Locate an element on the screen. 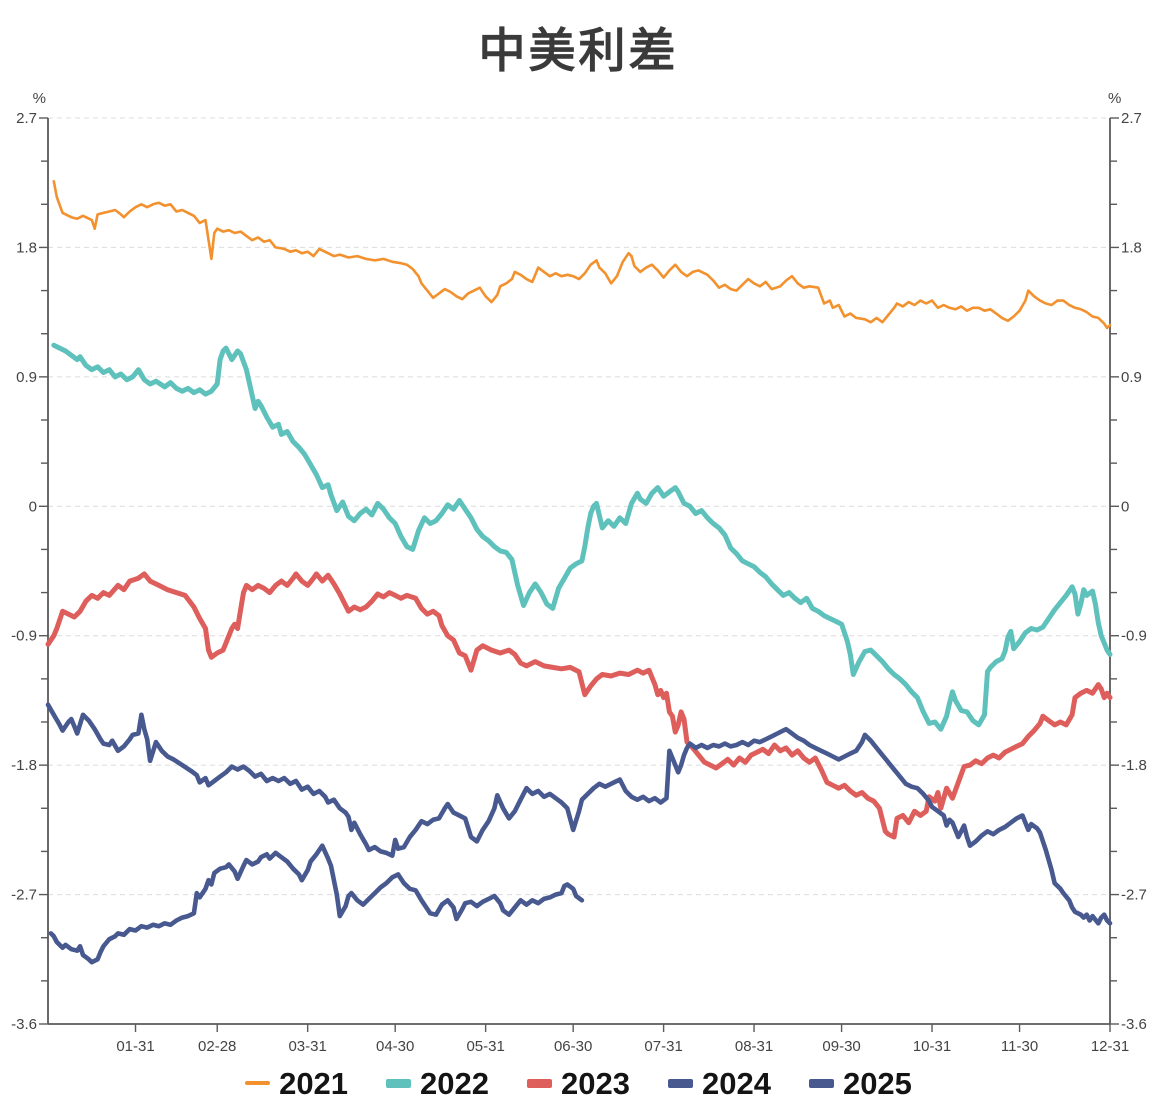  y-axis-label-left: 0.9 is located at coordinates (26, 377).